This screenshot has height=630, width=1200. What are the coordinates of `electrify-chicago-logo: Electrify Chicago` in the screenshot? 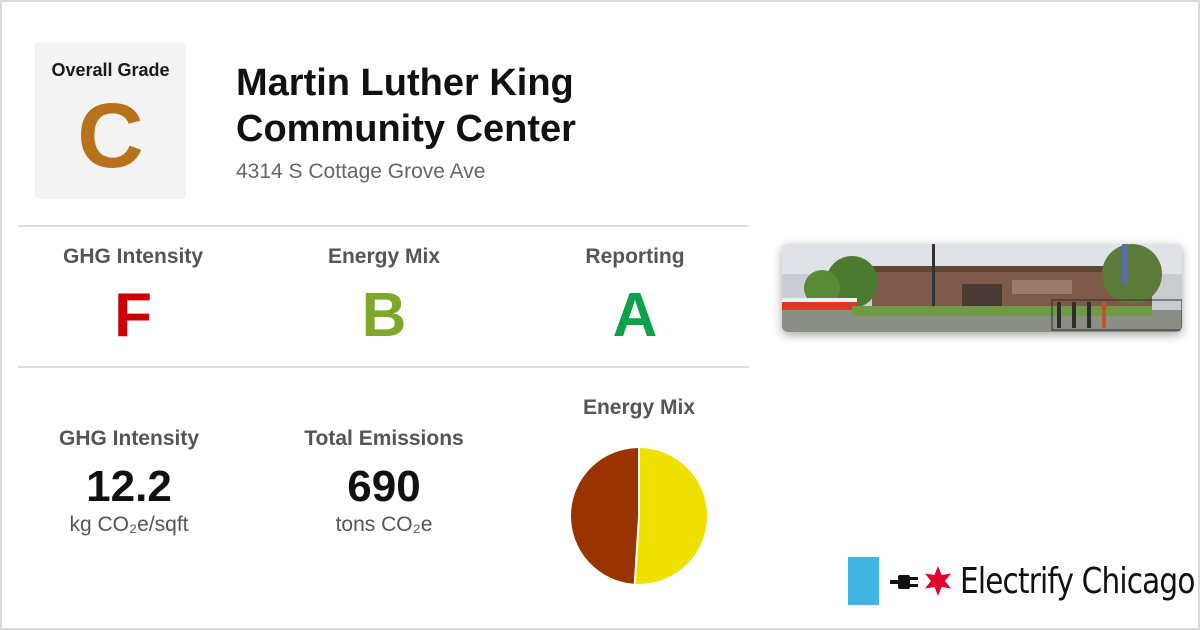 It's located at (1021, 581).